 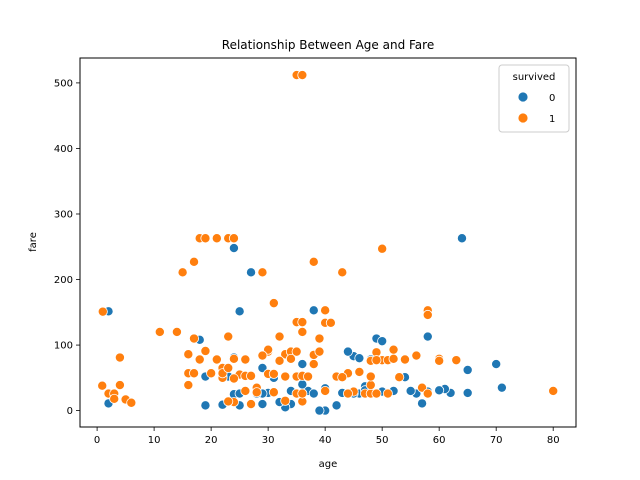 What do you see at coordinates (325, 440) in the screenshot?
I see `x-tick-label: 40` at bounding box center [325, 440].